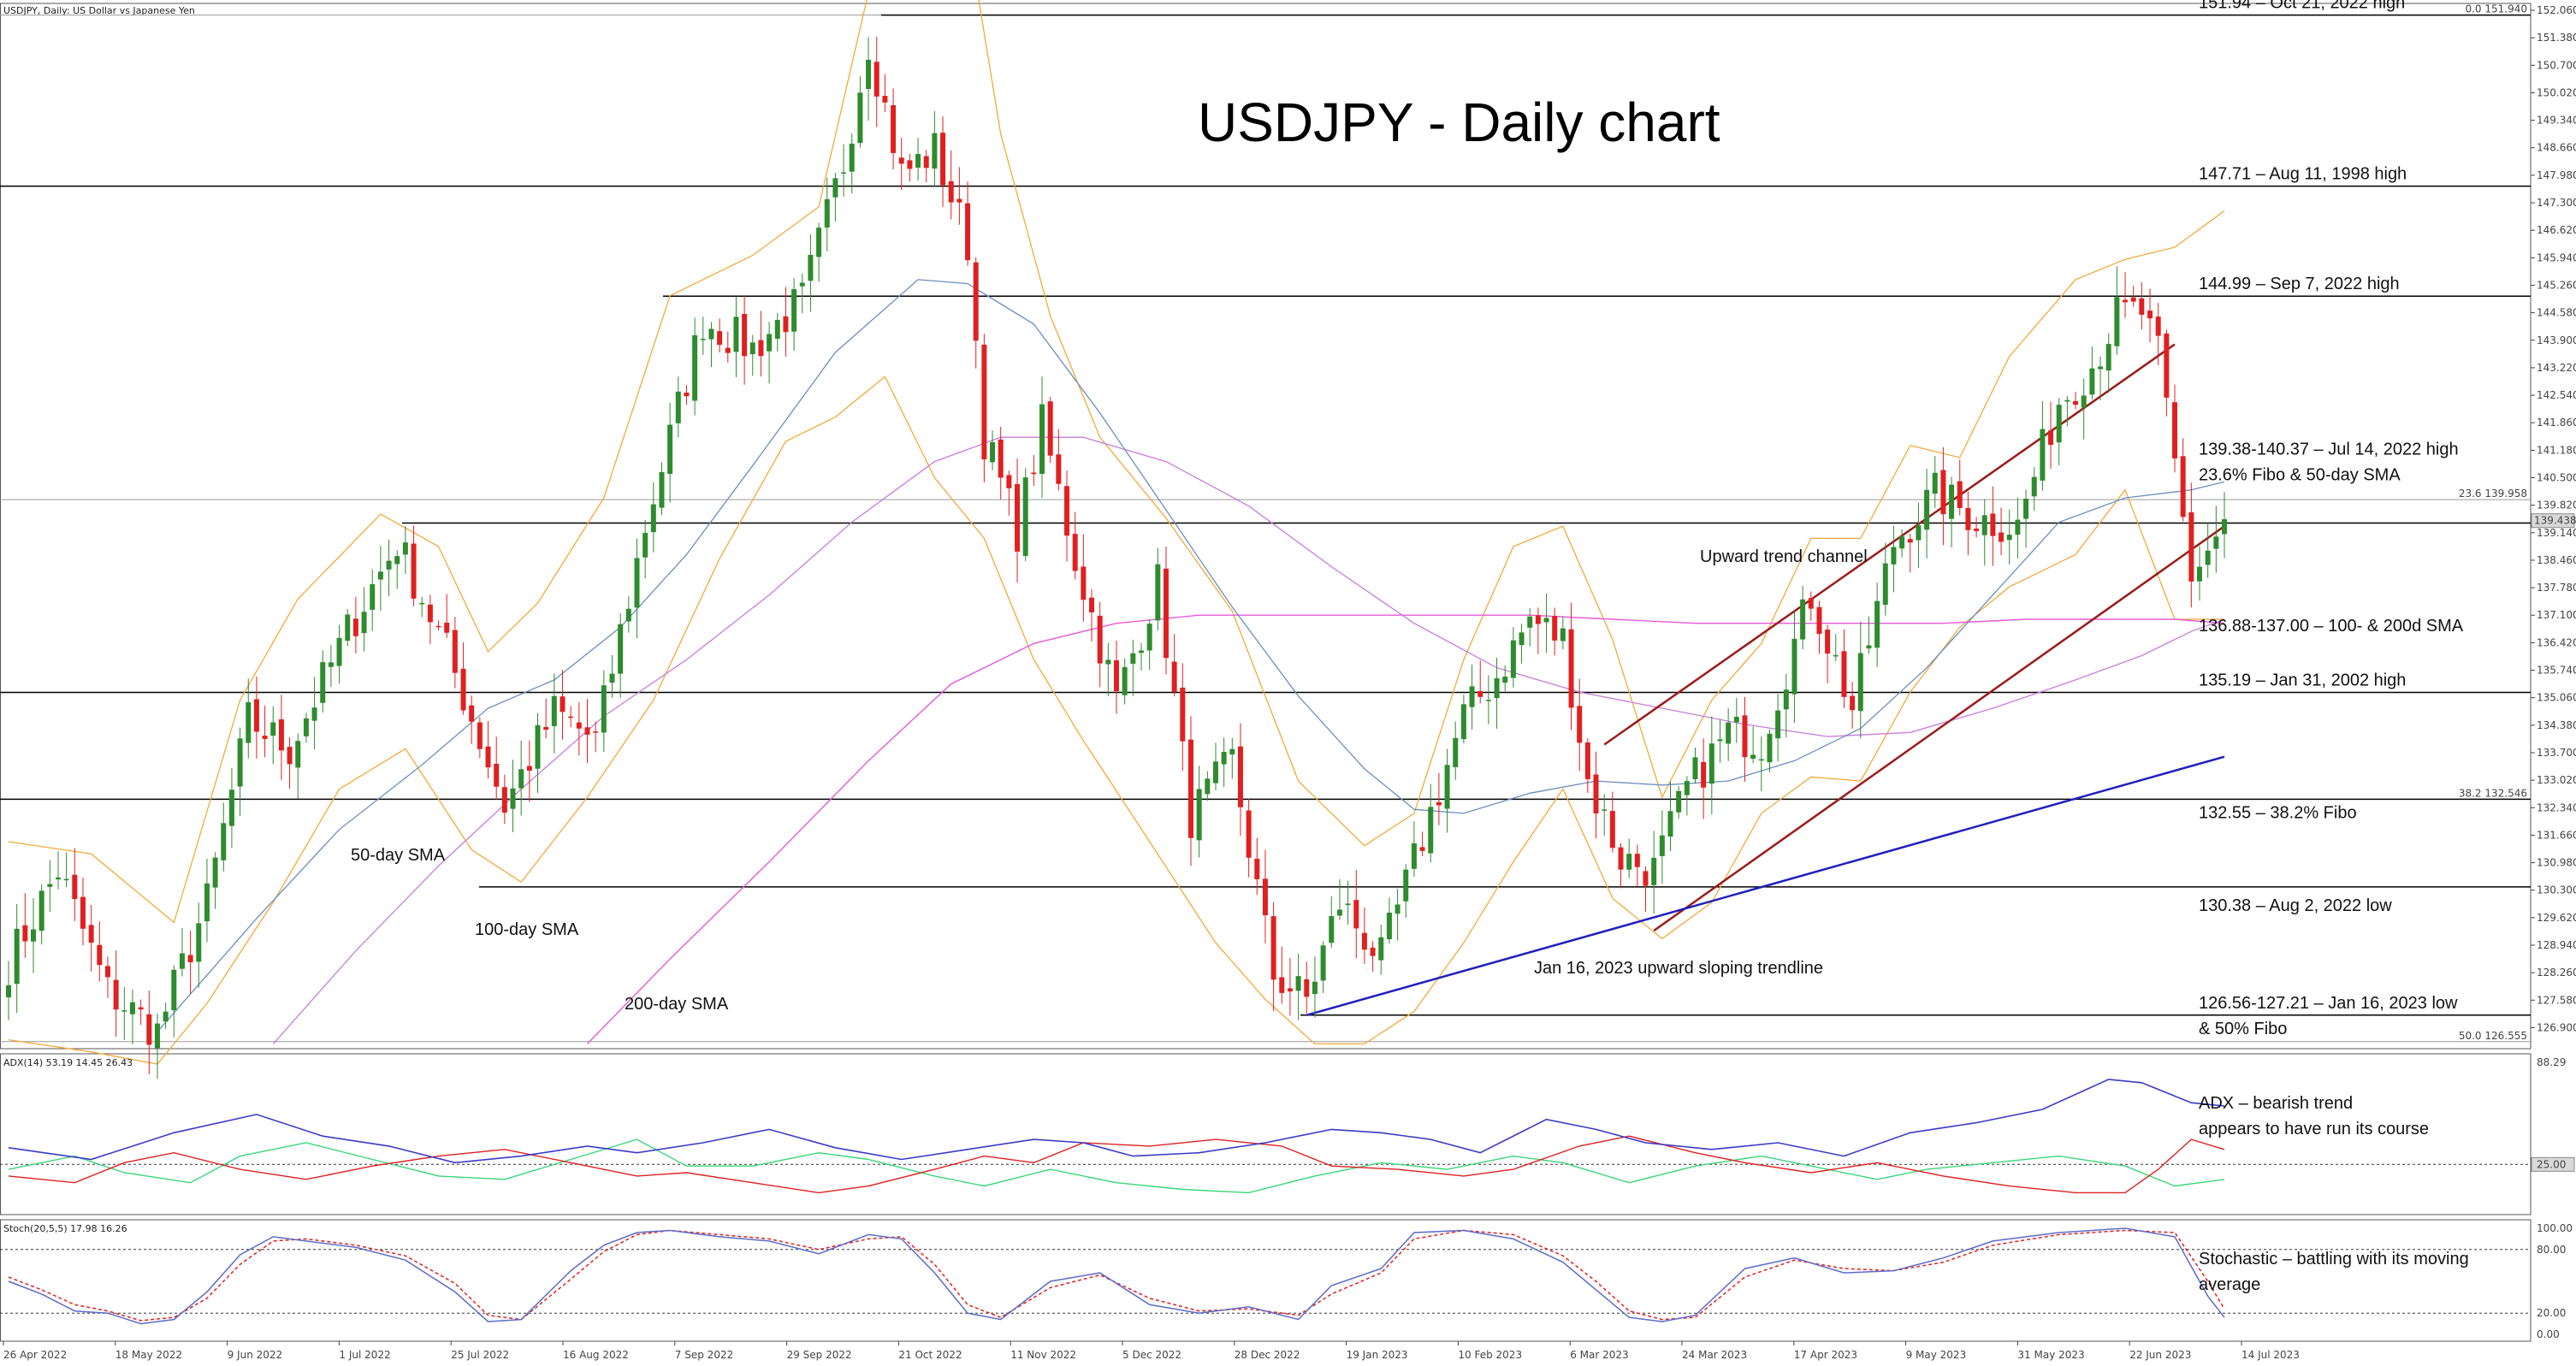 This screenshot has width=2576, height=1366. What do you see at coordinates (148, 1355) in the screenshot?
I see `x-tick-label: 18 May 2022` at bounding box center [148, 1355].